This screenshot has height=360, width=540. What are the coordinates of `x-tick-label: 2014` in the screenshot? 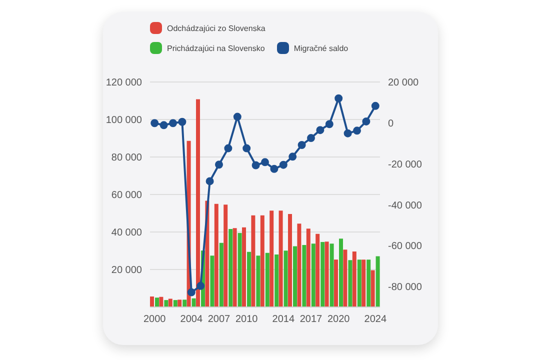 It's located at (283, 320).